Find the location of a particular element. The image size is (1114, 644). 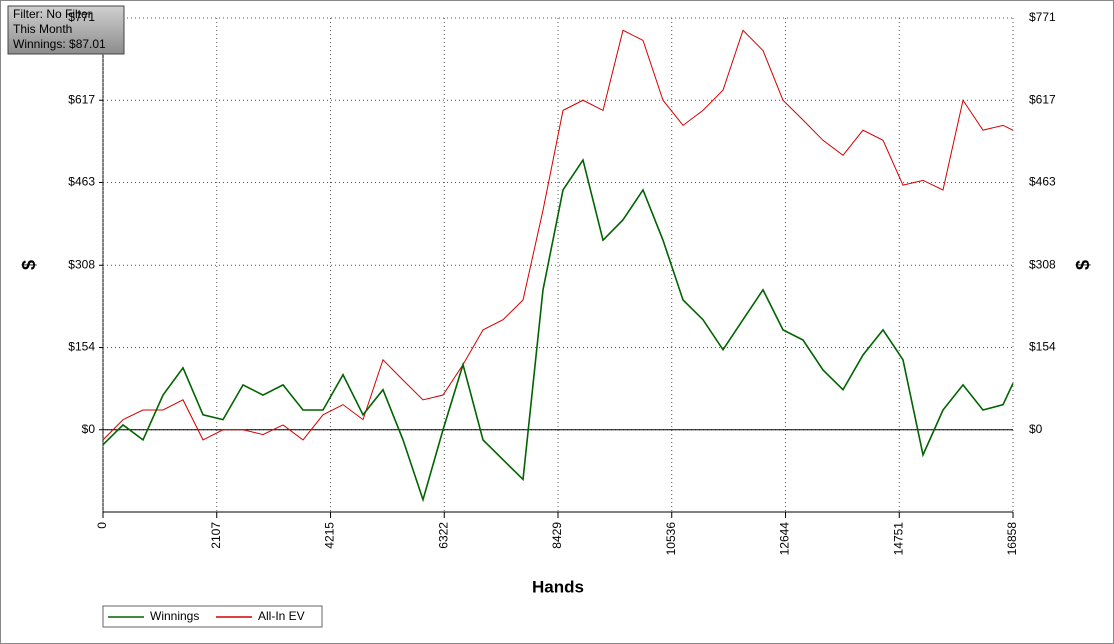

y-tick-label: $463 is located at coordinates (81, 182).